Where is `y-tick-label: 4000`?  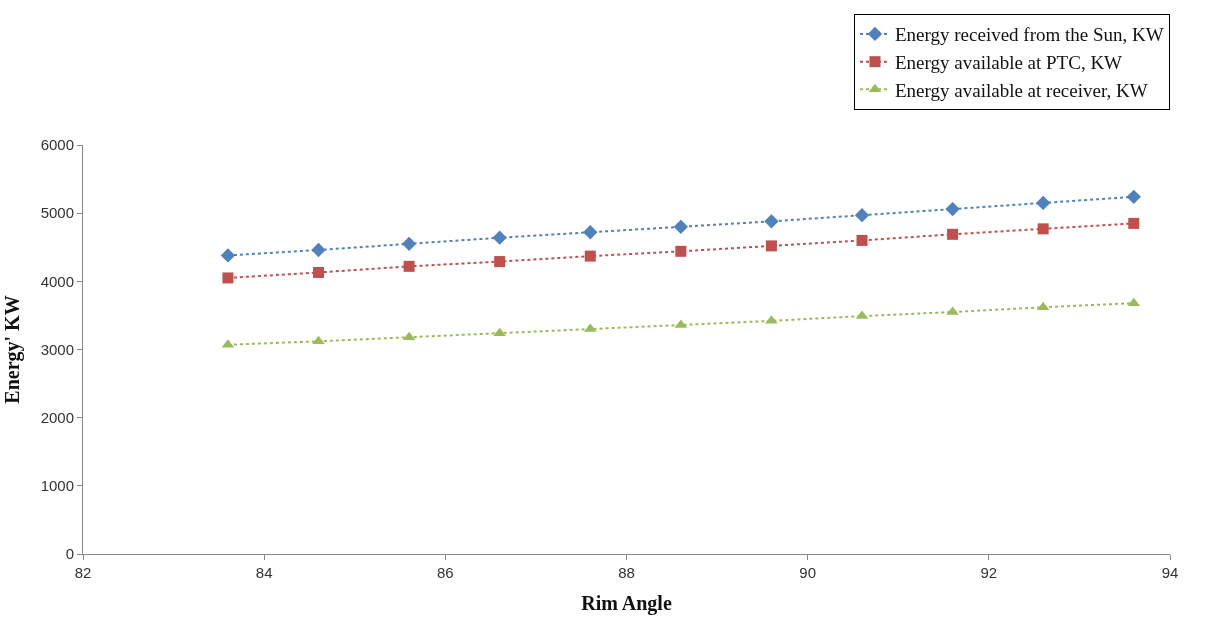
y-tick-label: 4000 is located at coordinates (57, 281).